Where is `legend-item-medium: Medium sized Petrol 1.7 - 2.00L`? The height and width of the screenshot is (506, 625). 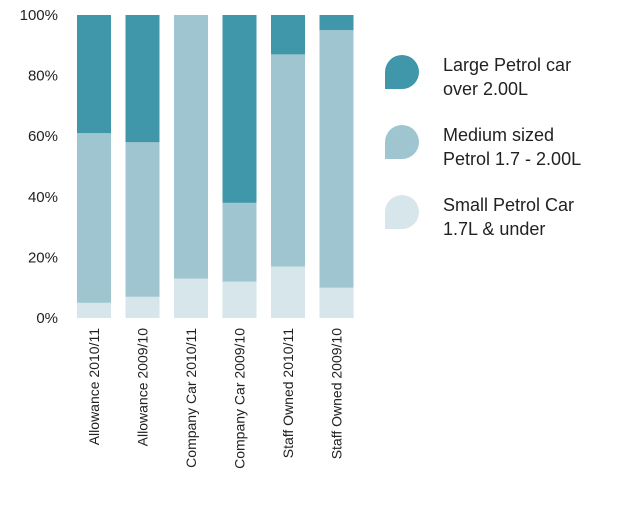
legend-item-medium: Medium sized Petrol 1.7 - 2.00L is located at coordinates (502, 147).